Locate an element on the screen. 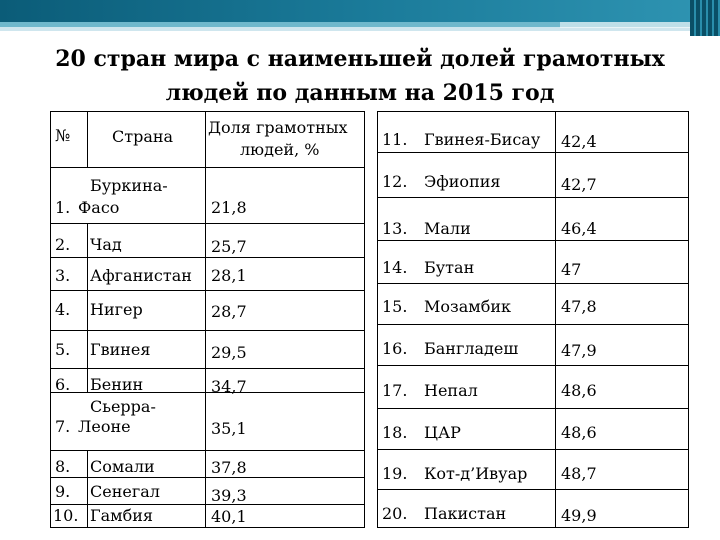 This screenshot has height=540, width=720. left-row-5-country-cell: Гвинея is located at coordinates (147, 350).